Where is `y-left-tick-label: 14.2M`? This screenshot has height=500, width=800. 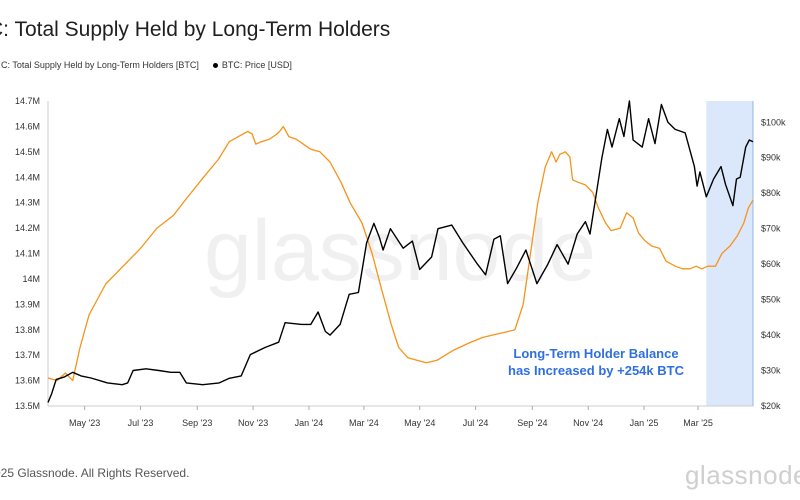 y-left-tick-label: 14.2M is located at coordinates (27, 228).